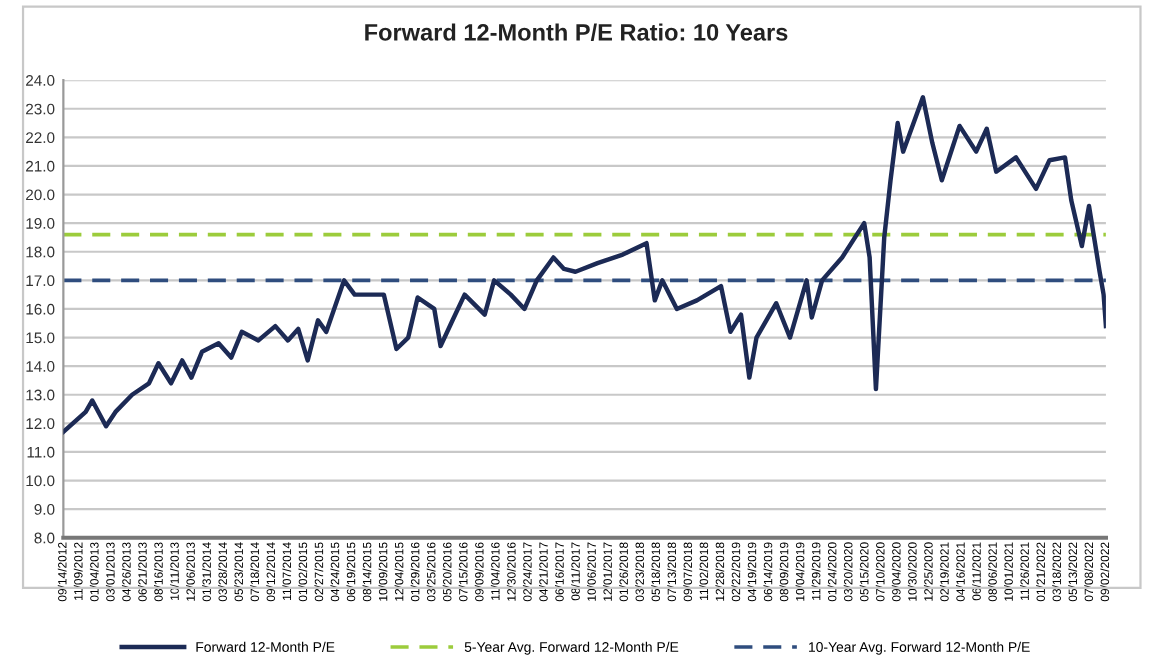 The width and height of the screenshot is (1152, 668). Describe the element at coordinates (576, 32) in the screenshot. I see `chart-title: Forward 12-Month P/E Ratio: 10 Years` at that location.